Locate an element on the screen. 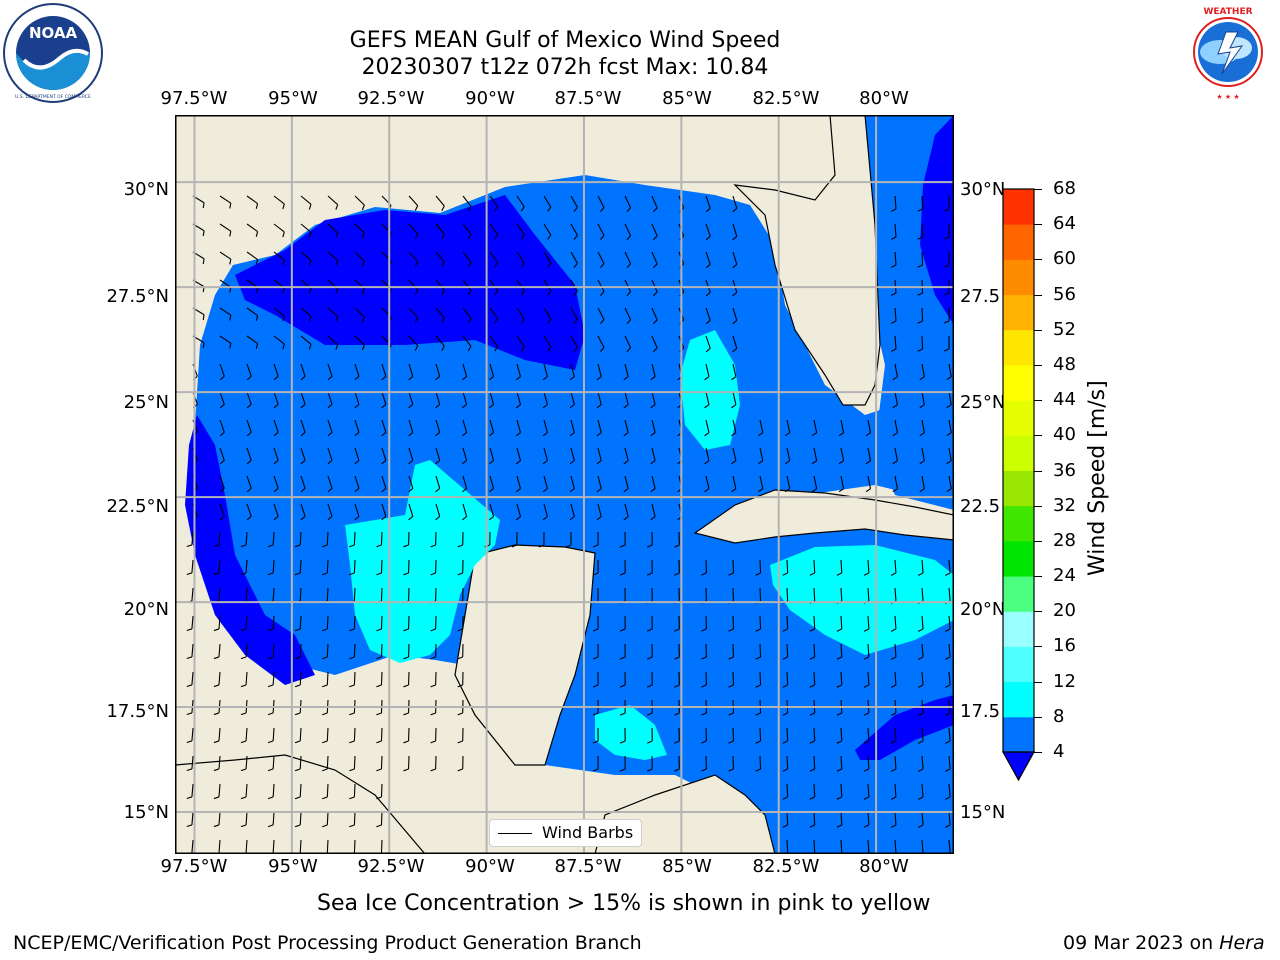 This screenshot has height=960, width=1280. lon-tick-bottom: 95°W is located at coordinates (293, 866).